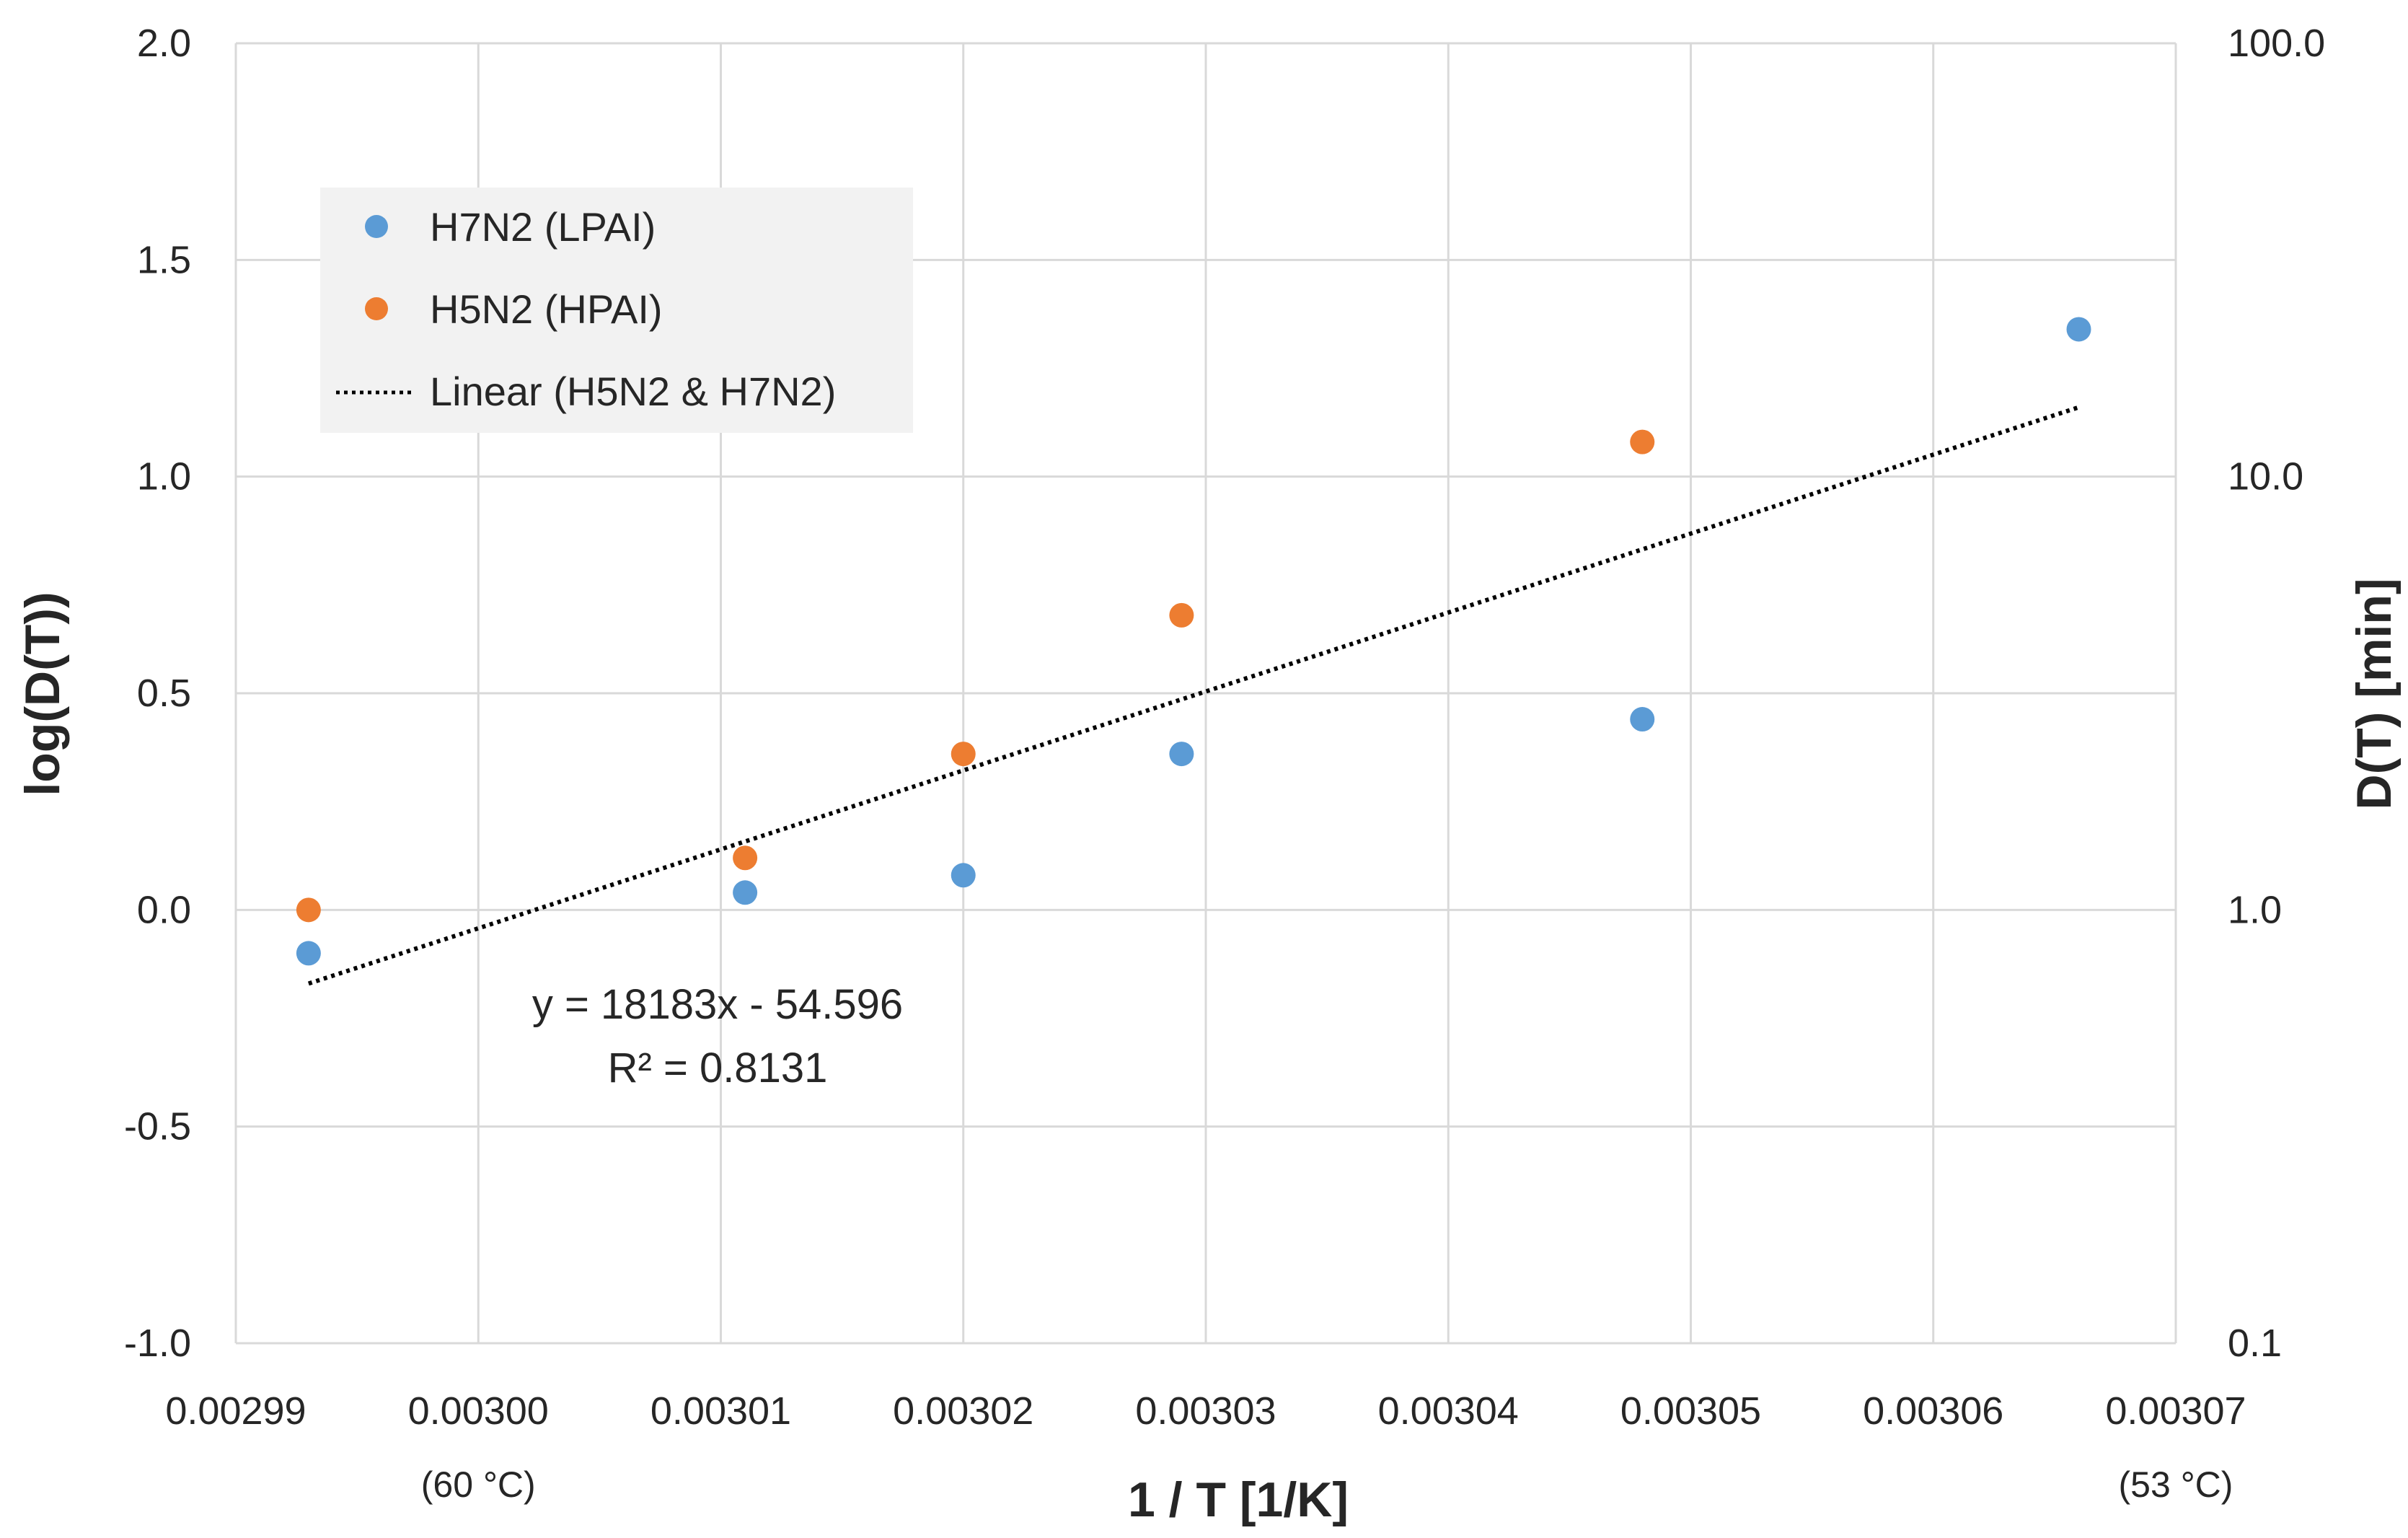 This screenshot has width=2408, height=1538. What do you see at coordinates (1933, 1411) in the screenshot?
I see `x-tick-label: 0.00306` at bounding box center [1933, 1411].